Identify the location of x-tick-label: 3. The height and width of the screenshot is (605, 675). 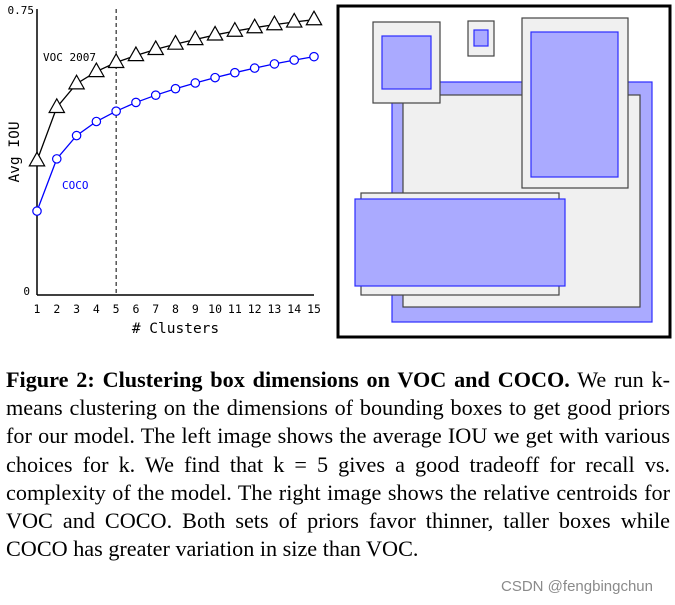
(76, 309).